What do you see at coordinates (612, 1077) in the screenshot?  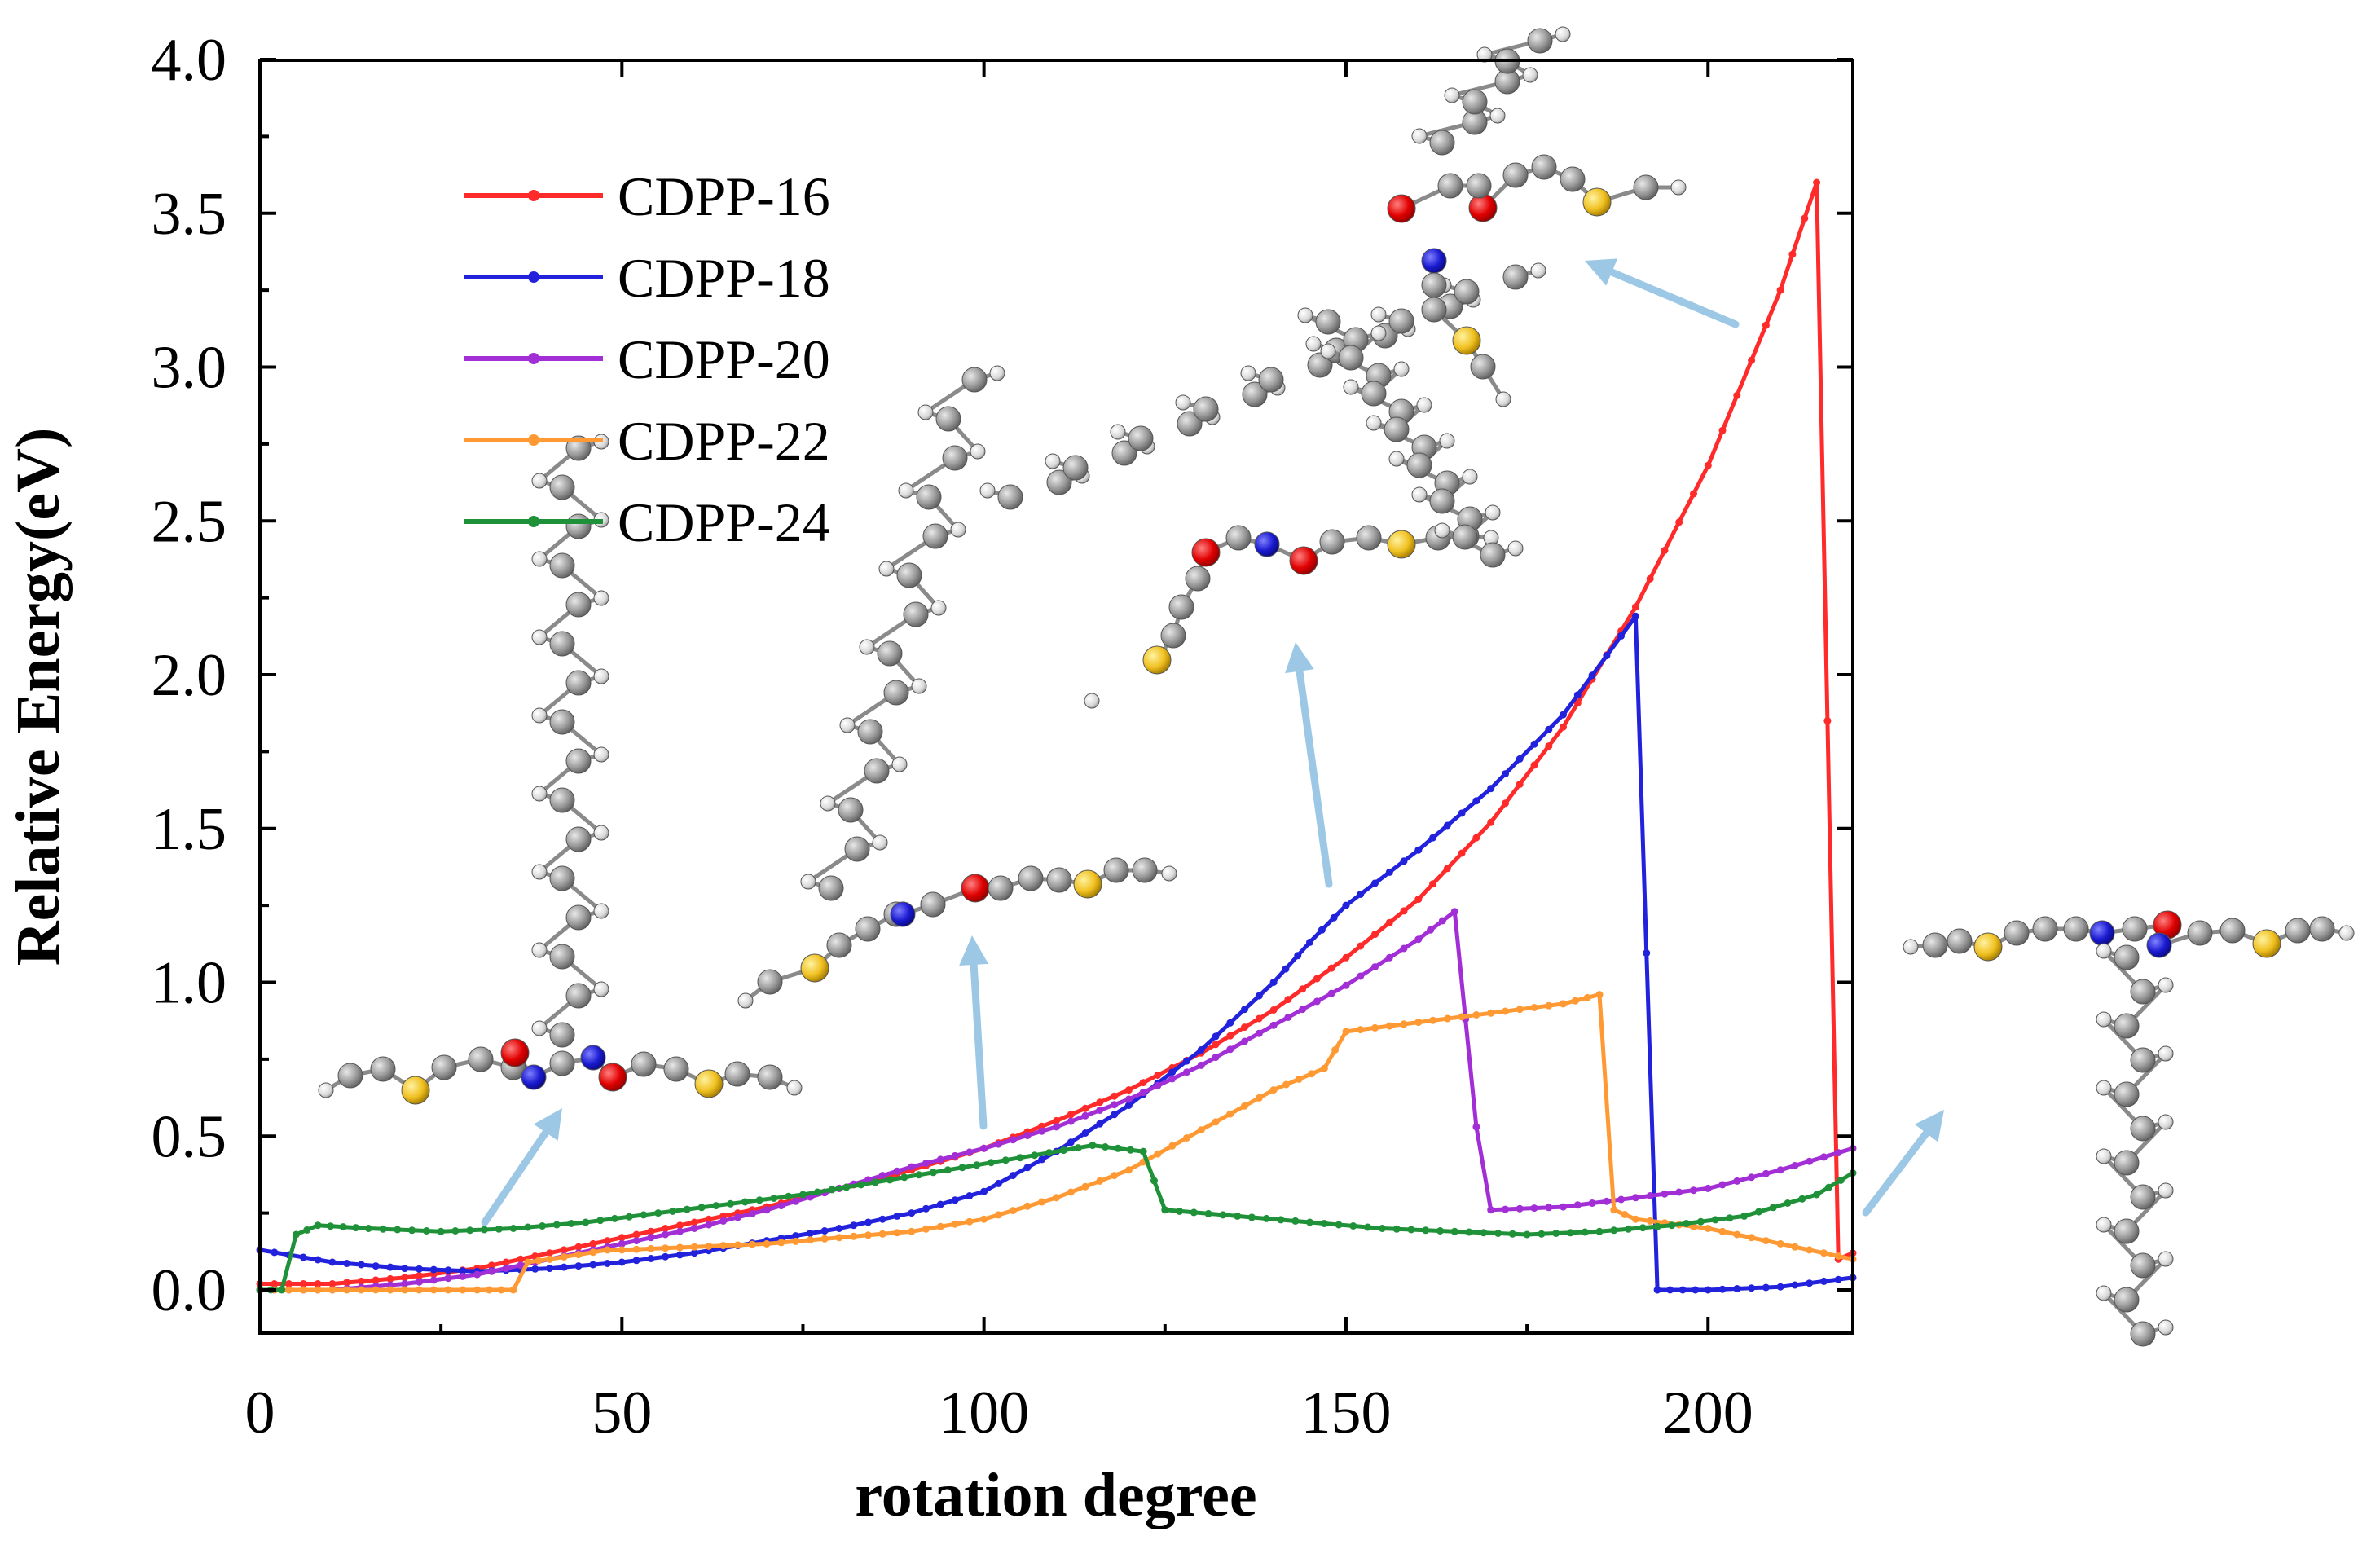 I see `atom-o` at bounding box center [612, 1077].